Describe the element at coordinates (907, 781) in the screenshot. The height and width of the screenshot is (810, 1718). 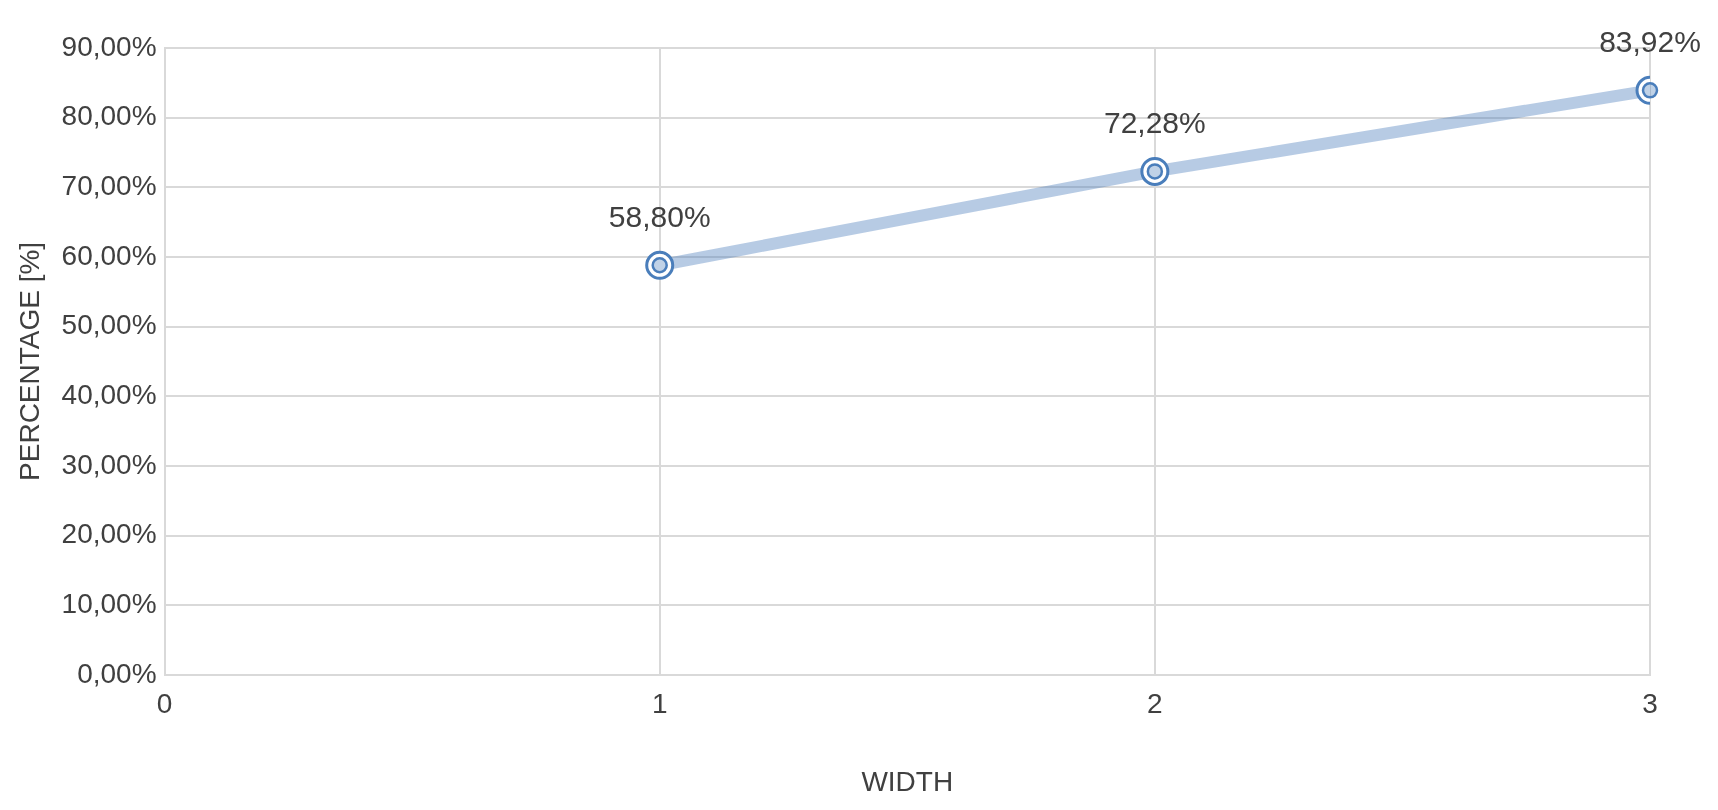
I see `x-axis-title: WIDTH` at that location.